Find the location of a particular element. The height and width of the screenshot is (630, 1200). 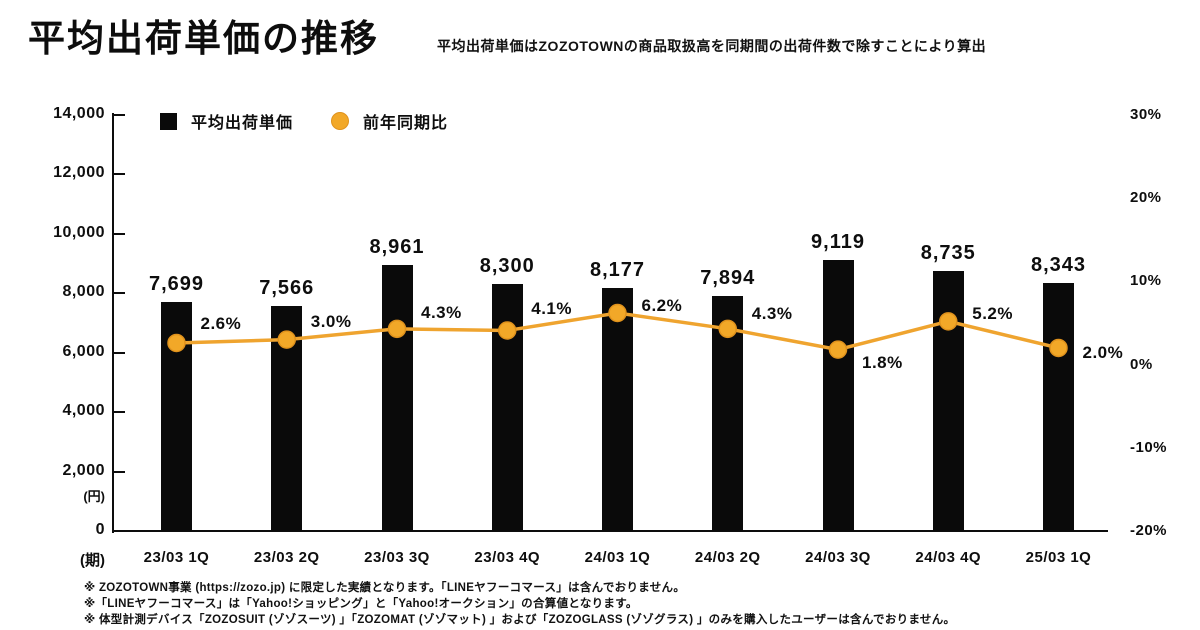

yoy-value-label: 5.2% is located at coordinates (992, 314).